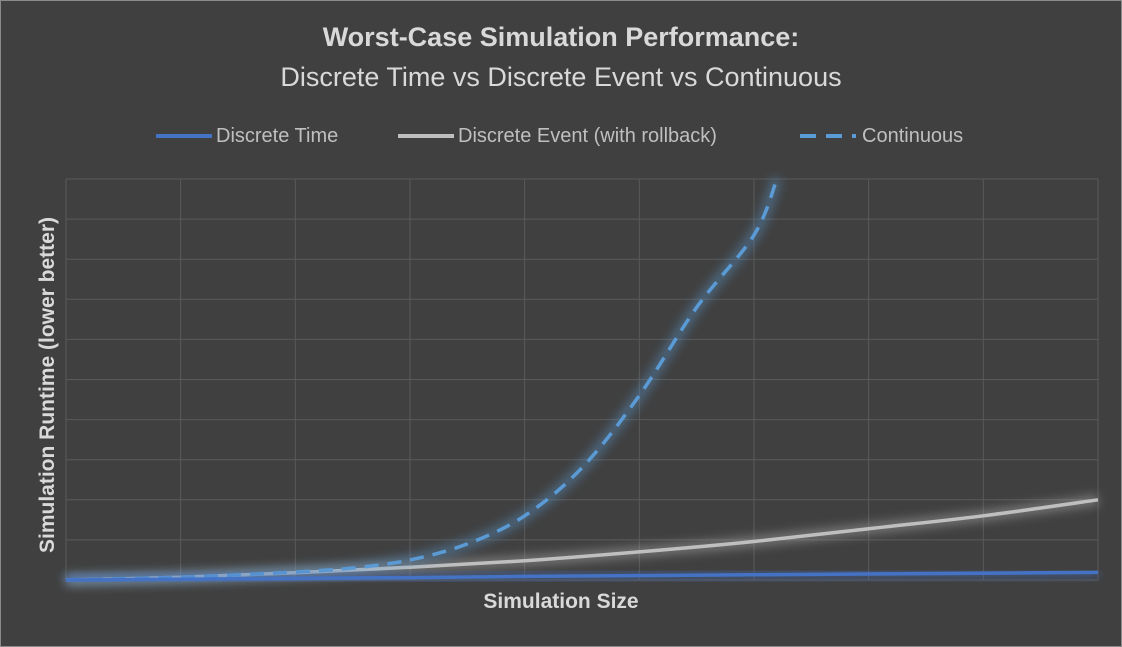 The height and width of the screenshot is (647, 1122). I want to click on chart-title: Worst-Case Simulation Performance:, so click(561, 37).